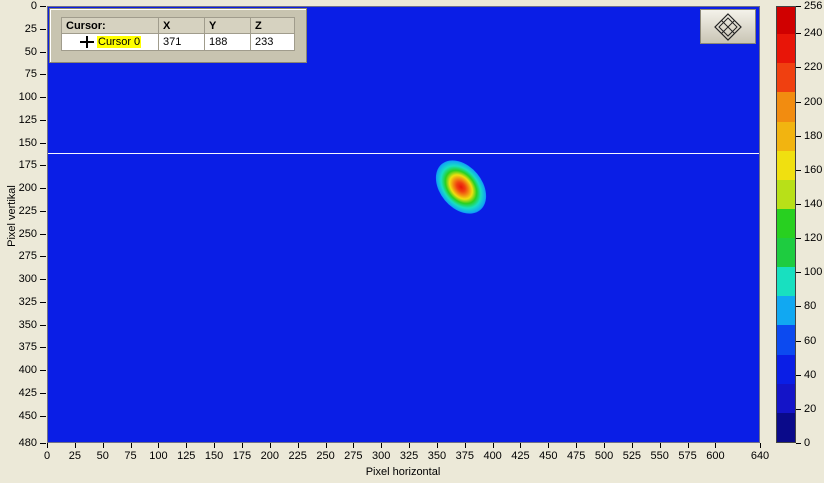 Image resolution: width=824 pixels, height=483 pixels. I want to click on x-tick-label: 200, so click(269, 456).